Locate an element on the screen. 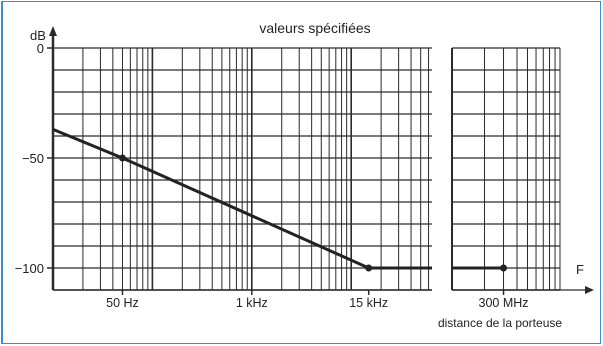 This screenshot has width=603, height=346. y-tick-label: −50 is located at coordinates (33, 158).